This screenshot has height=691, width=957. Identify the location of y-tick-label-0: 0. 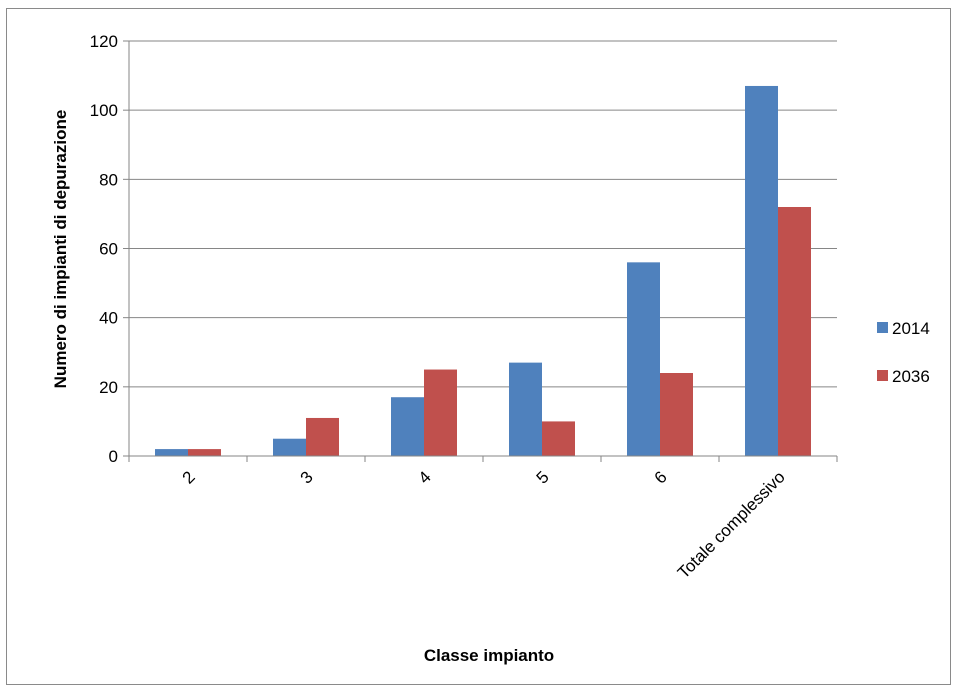
(113, 456).